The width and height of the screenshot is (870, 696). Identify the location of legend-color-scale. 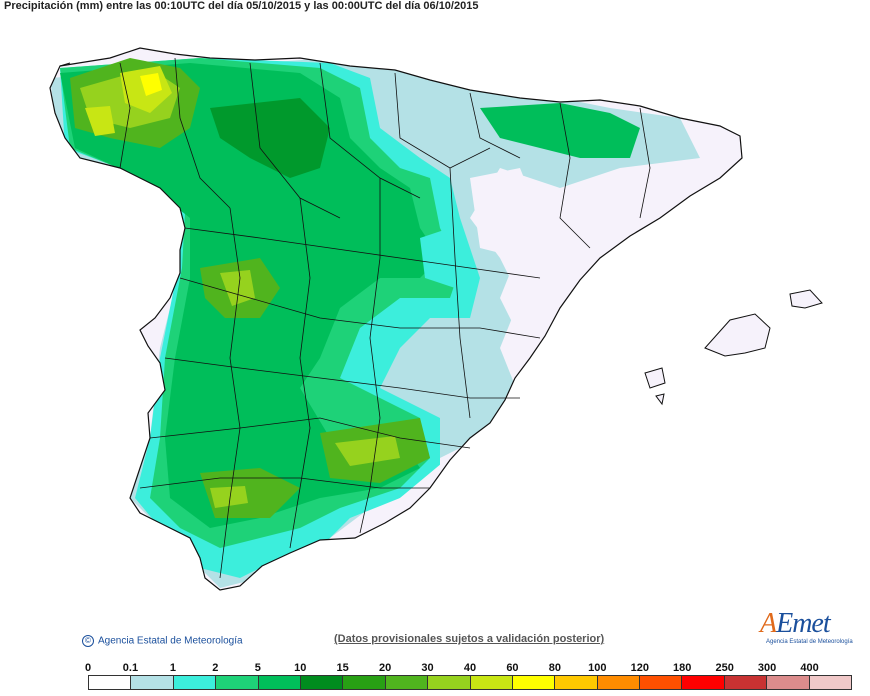
(470, 682).